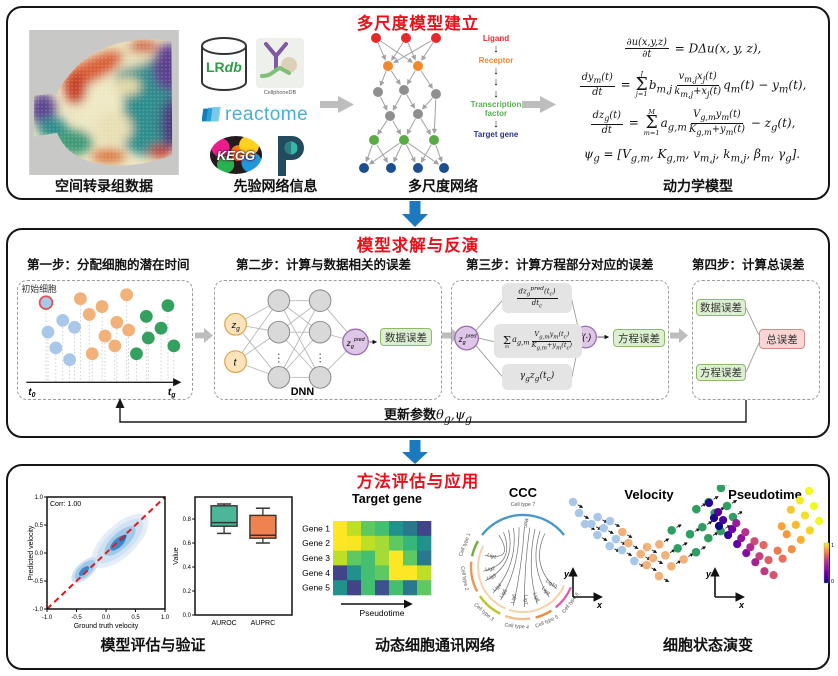 The height and width of the screenshot is (676, 838). What do you see at coordinates (104, 102) in the screenshot?
I see `spatial-transcriptomics-image` at bounding box center [104, 102].